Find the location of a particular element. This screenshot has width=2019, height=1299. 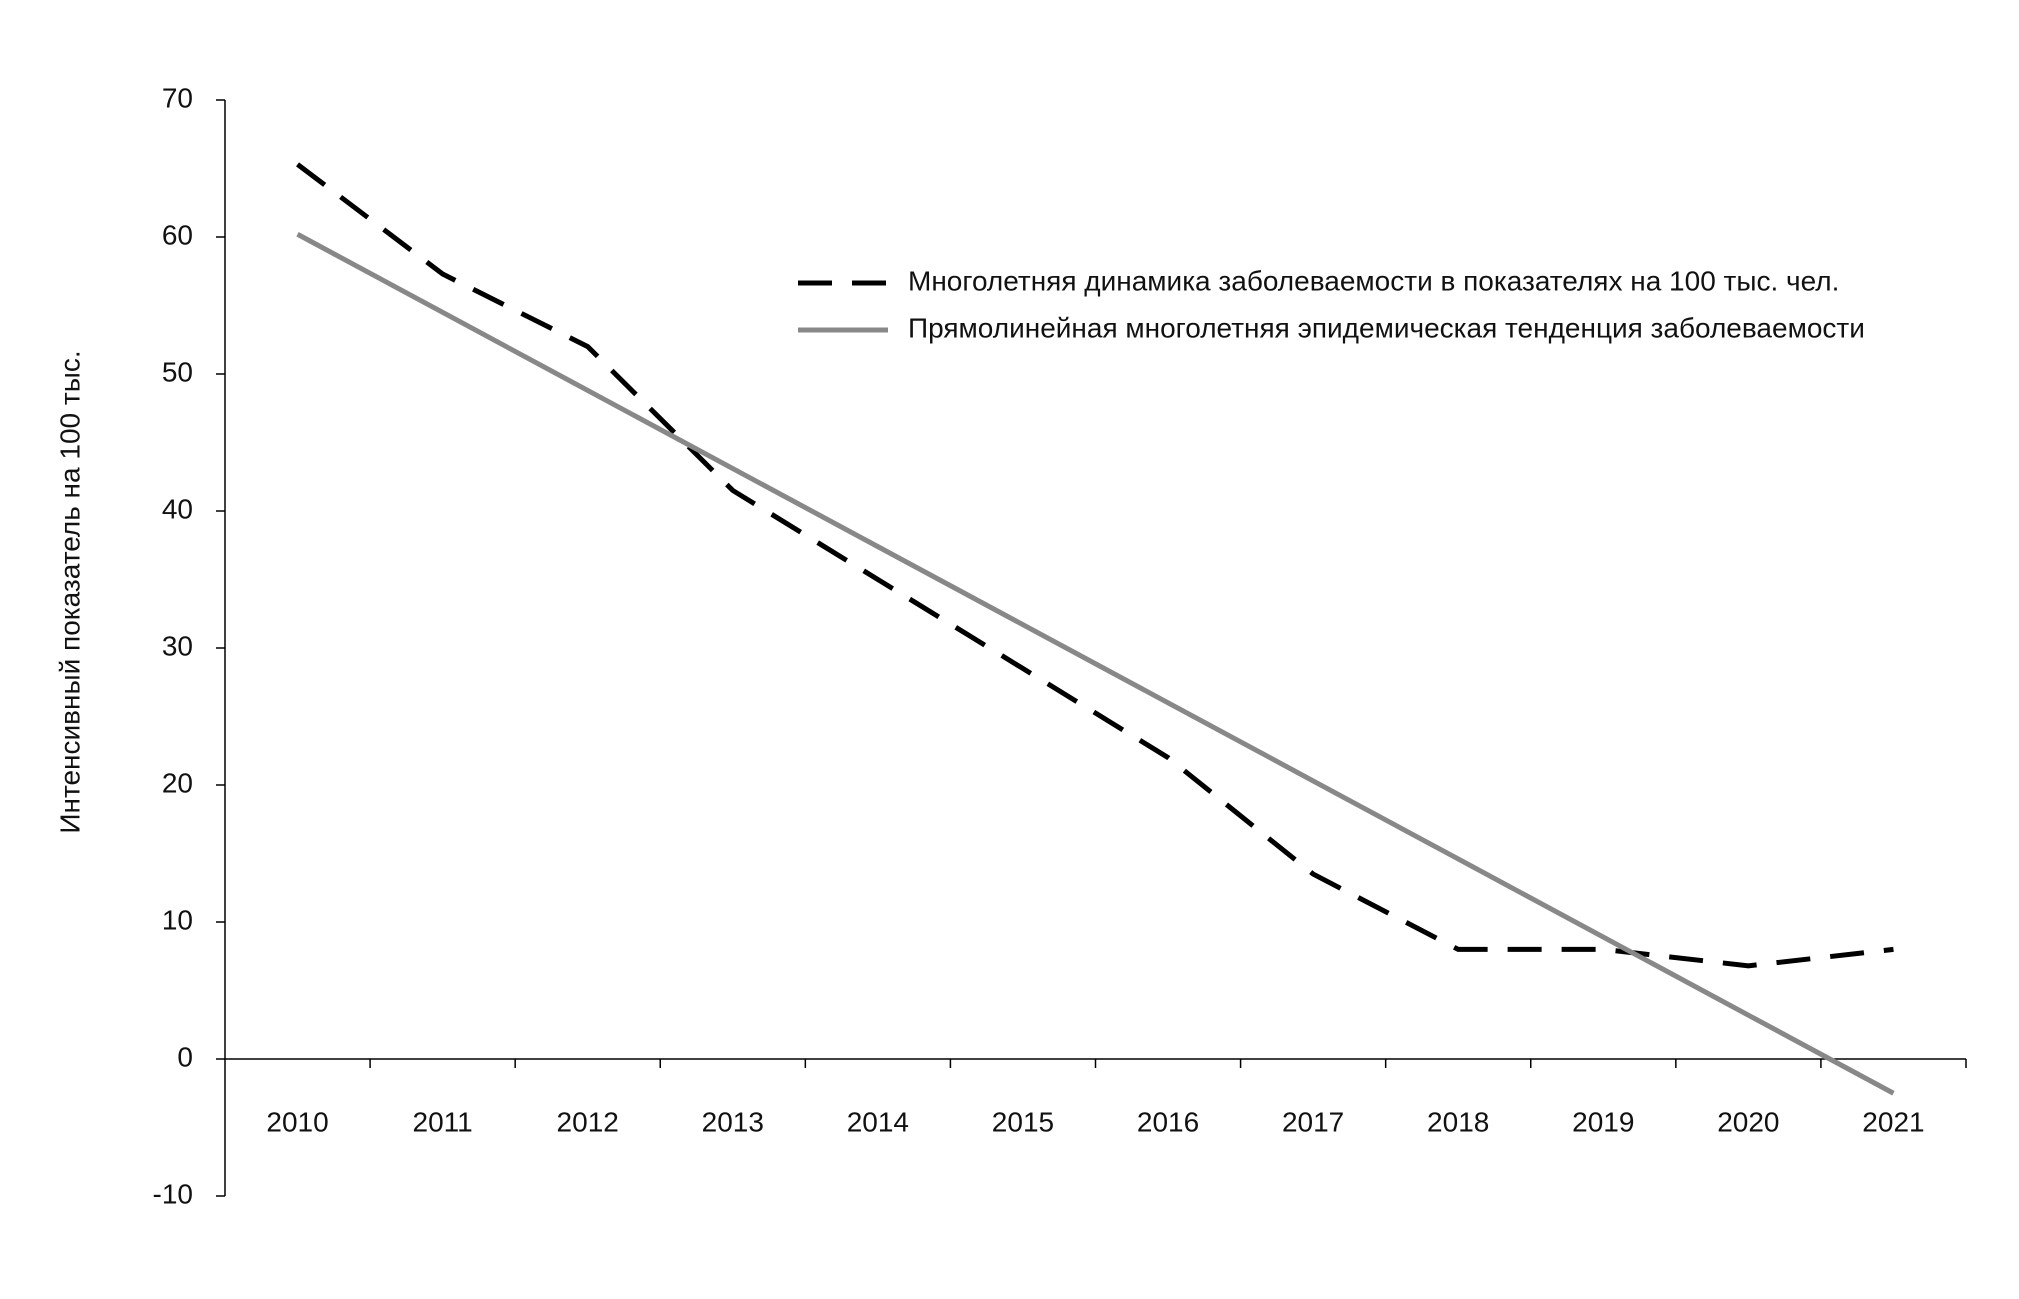

y-tick-label: 20 is located at coordinates (177, 782).